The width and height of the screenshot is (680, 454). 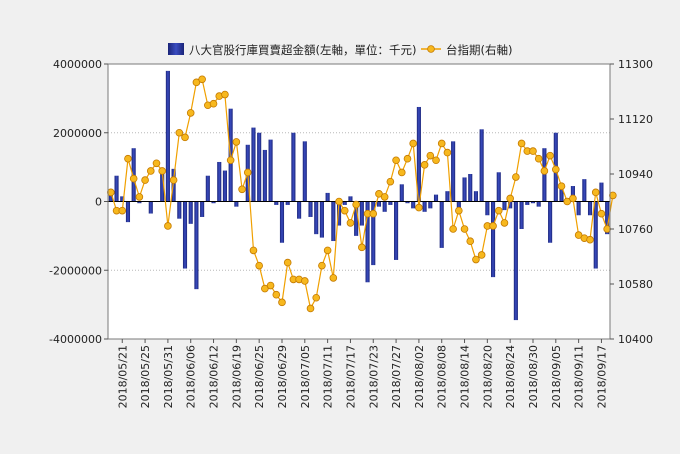 What do you see at coordinates (487, 376) in the screenshot?
I see `x-axis-tick-label: 2018/08/20` at bounding box center [487, 376].